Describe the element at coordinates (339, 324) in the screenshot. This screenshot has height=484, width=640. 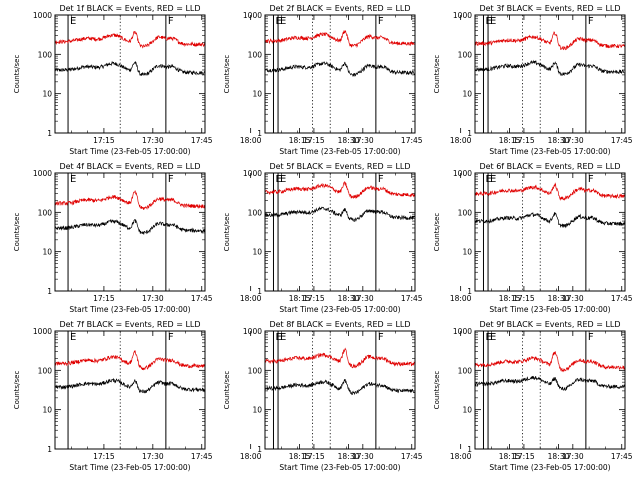
I see `chart-title: Det 8f BLACK = Events, RED = LLD` at that location.